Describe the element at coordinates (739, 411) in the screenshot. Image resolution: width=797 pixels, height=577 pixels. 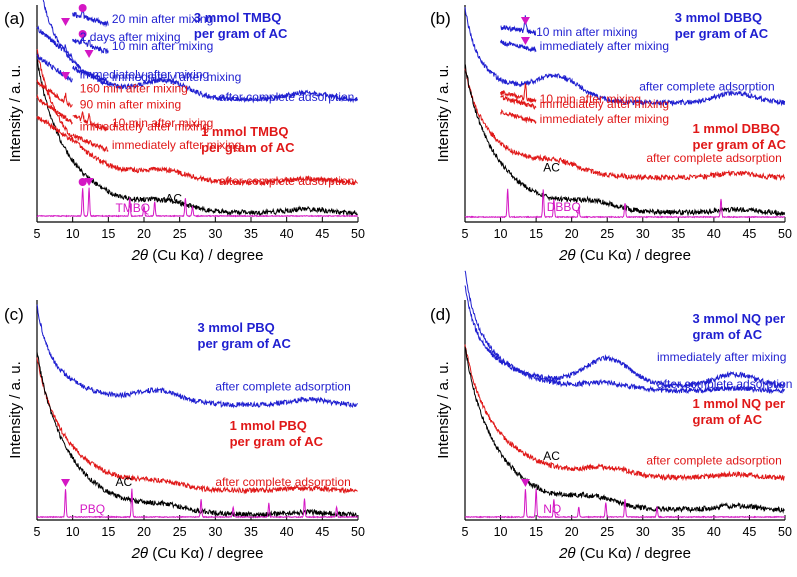
I see `group-caption-red: 1 mmol NQ per gram of AC` at that location.